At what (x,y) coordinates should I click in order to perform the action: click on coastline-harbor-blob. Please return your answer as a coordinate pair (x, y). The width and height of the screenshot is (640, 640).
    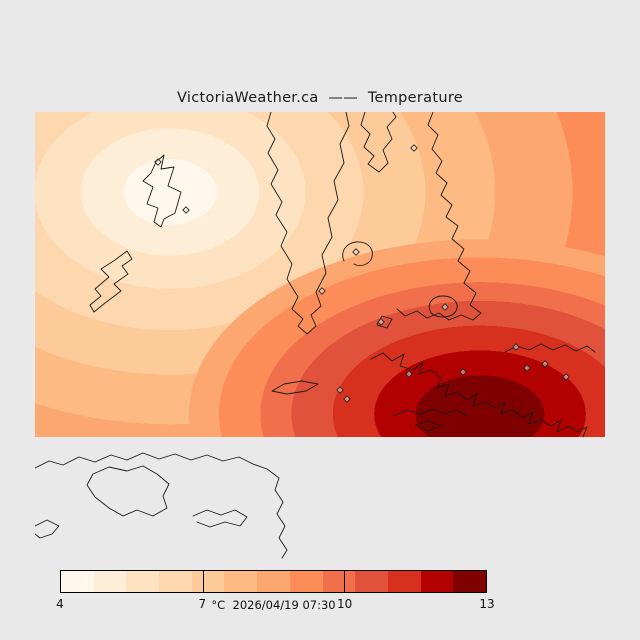
    Looking at the image, I should click on (443, 306).